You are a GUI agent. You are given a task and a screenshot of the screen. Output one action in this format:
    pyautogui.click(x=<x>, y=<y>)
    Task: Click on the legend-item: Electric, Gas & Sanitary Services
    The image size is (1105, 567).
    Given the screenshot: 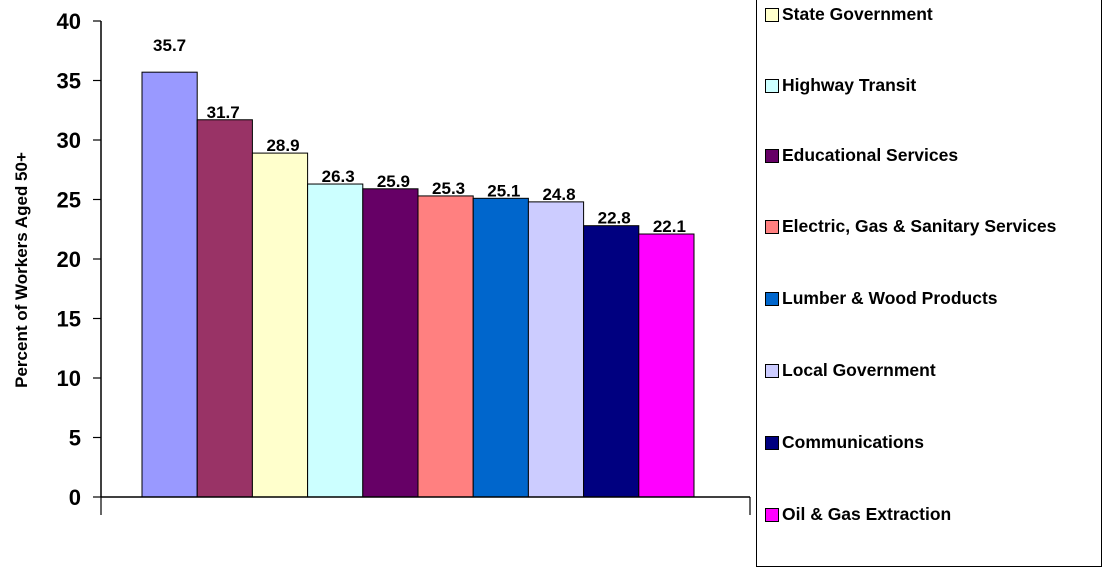 What is the action you would take?
    pyautogui.click(x=923, y=227)
    